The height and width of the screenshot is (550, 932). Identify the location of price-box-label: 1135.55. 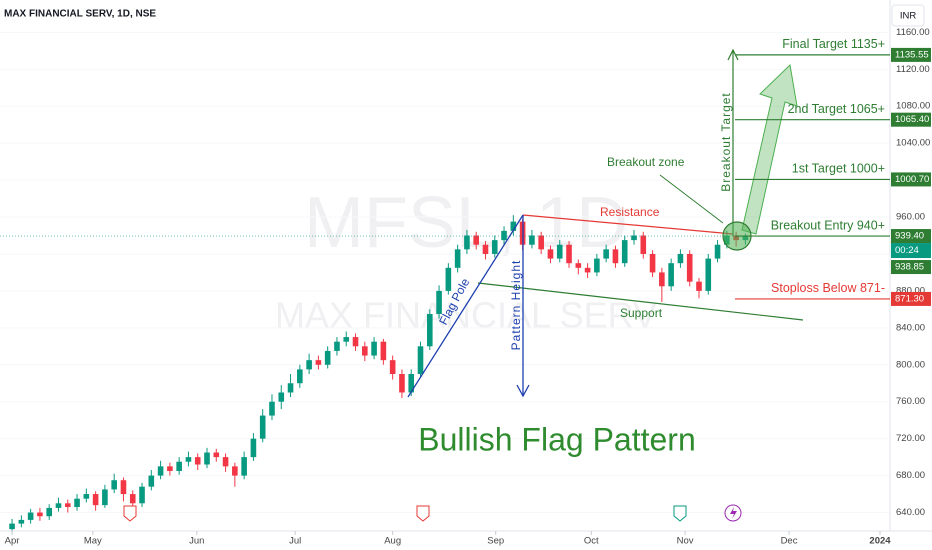
(912, 54).